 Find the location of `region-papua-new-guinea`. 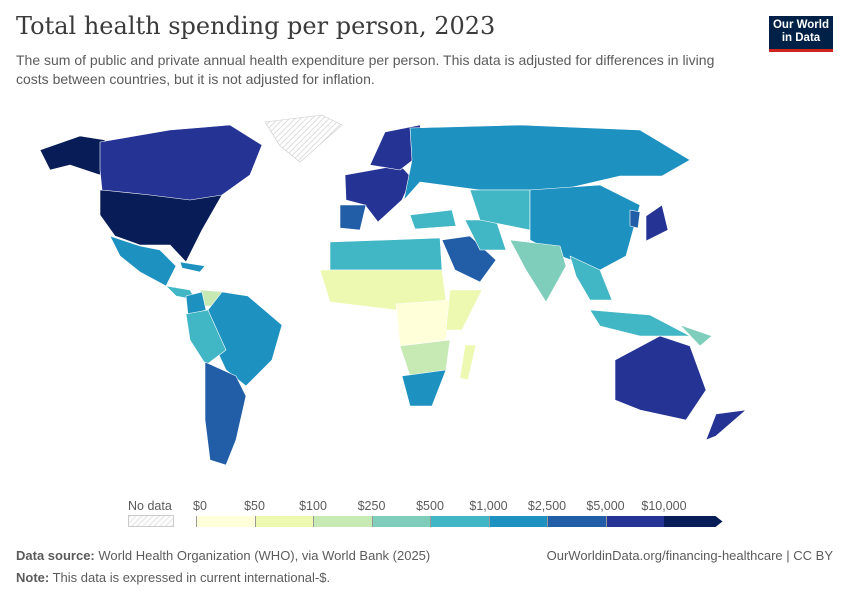

region-papua-new-guinea is located at coordinates (696, 335).